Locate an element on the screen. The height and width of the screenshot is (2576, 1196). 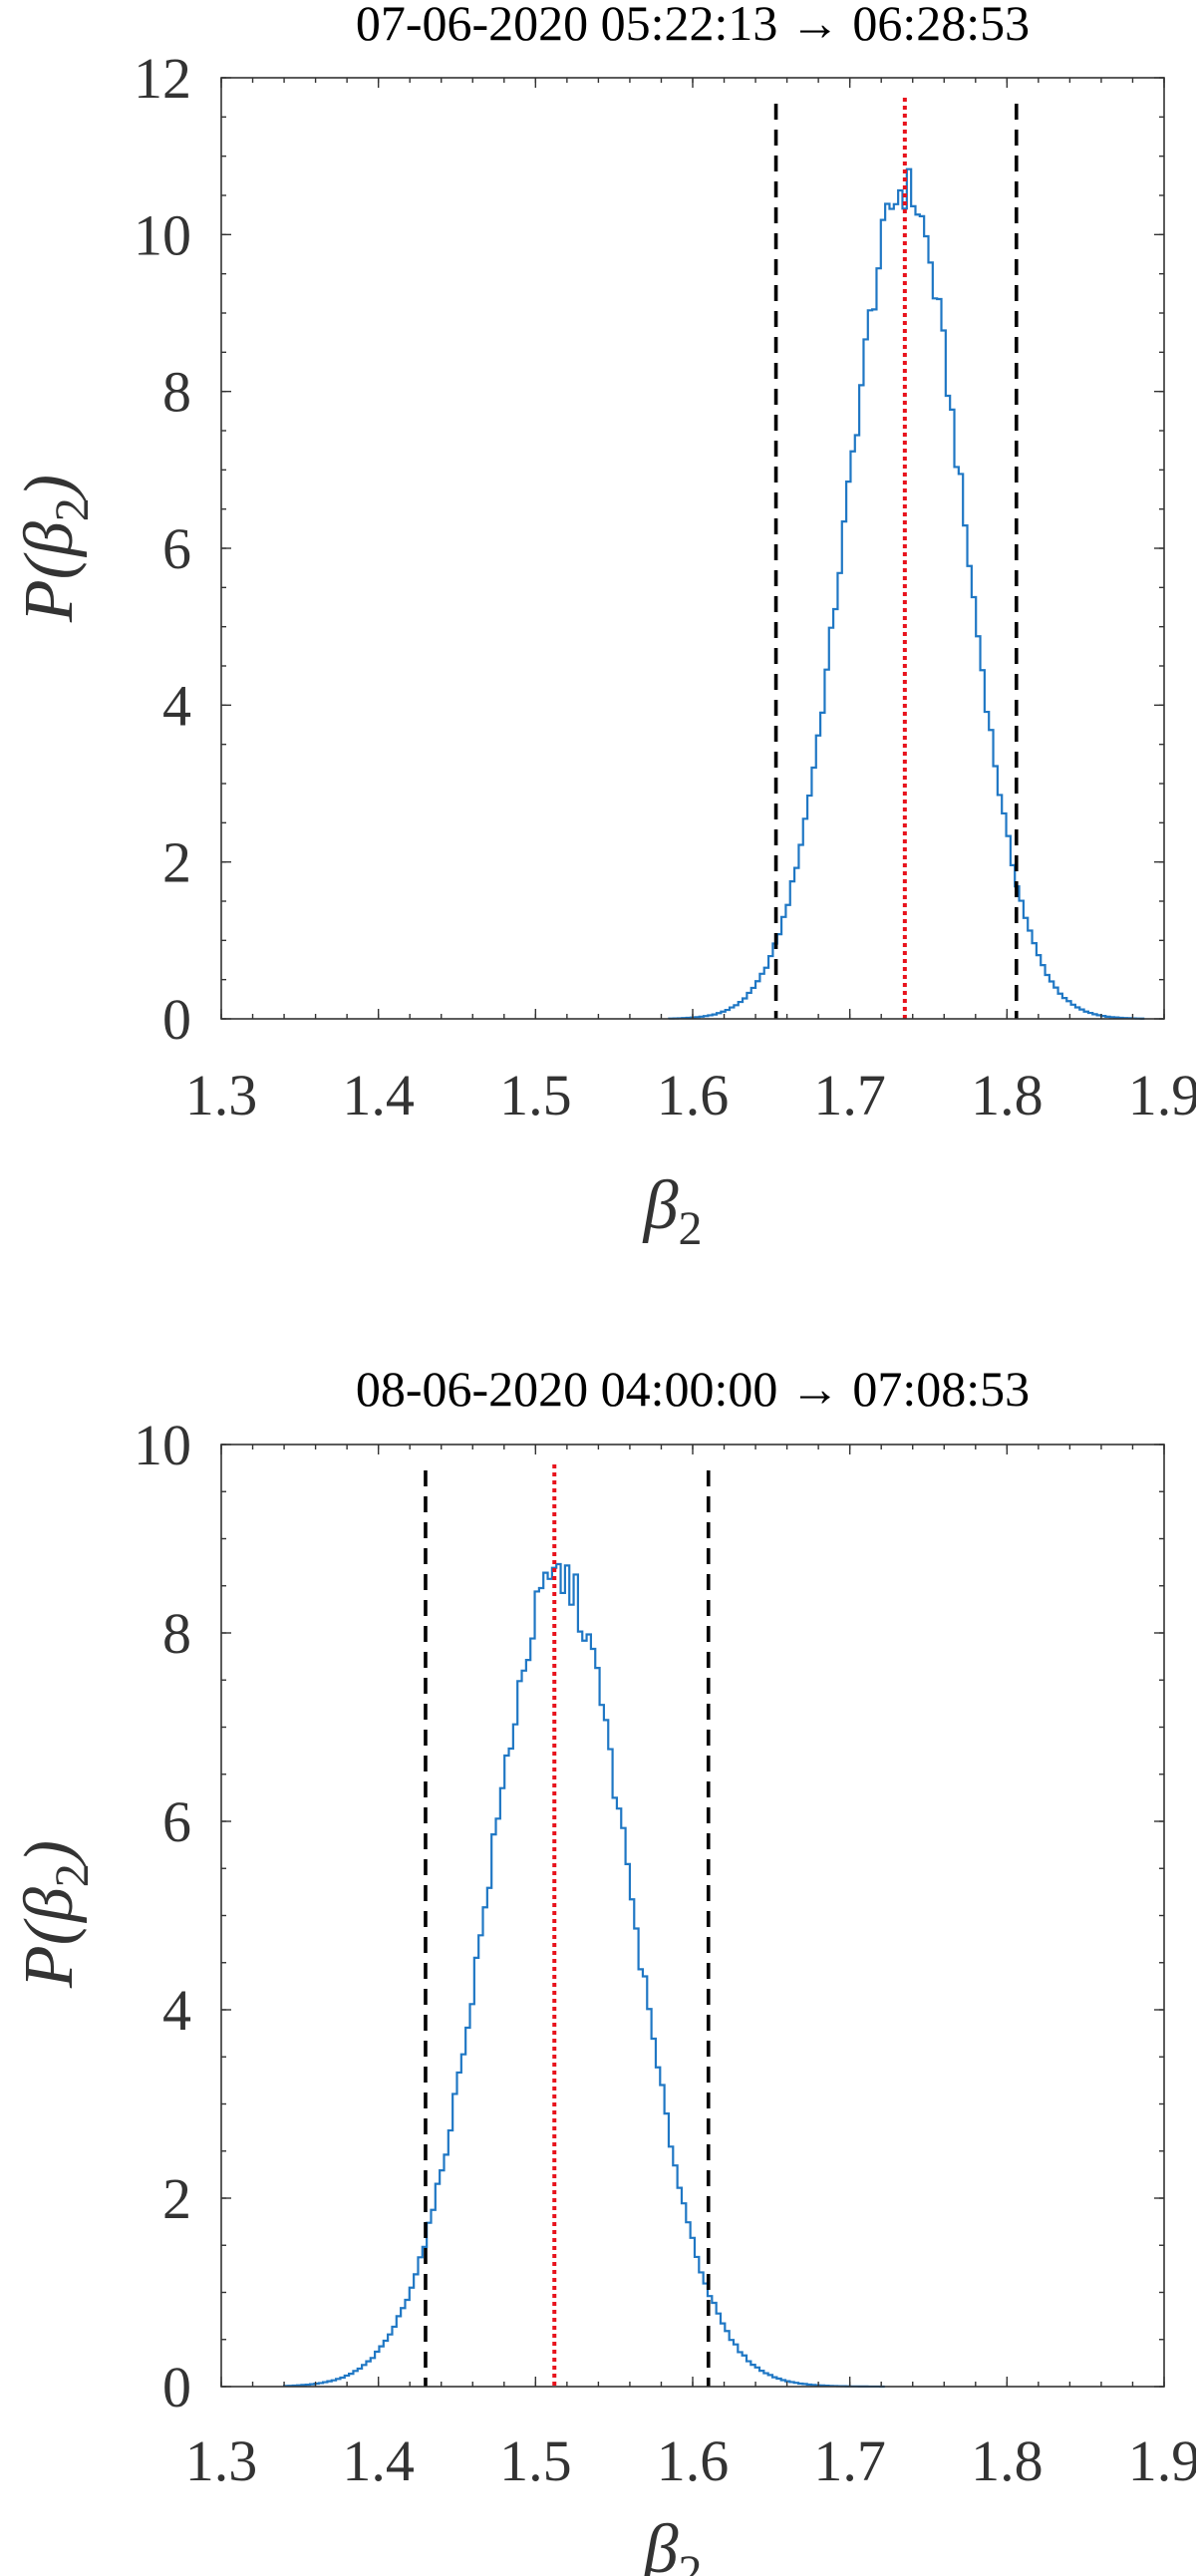
y-tick-label: 12 is located at coordinates (162, 78).